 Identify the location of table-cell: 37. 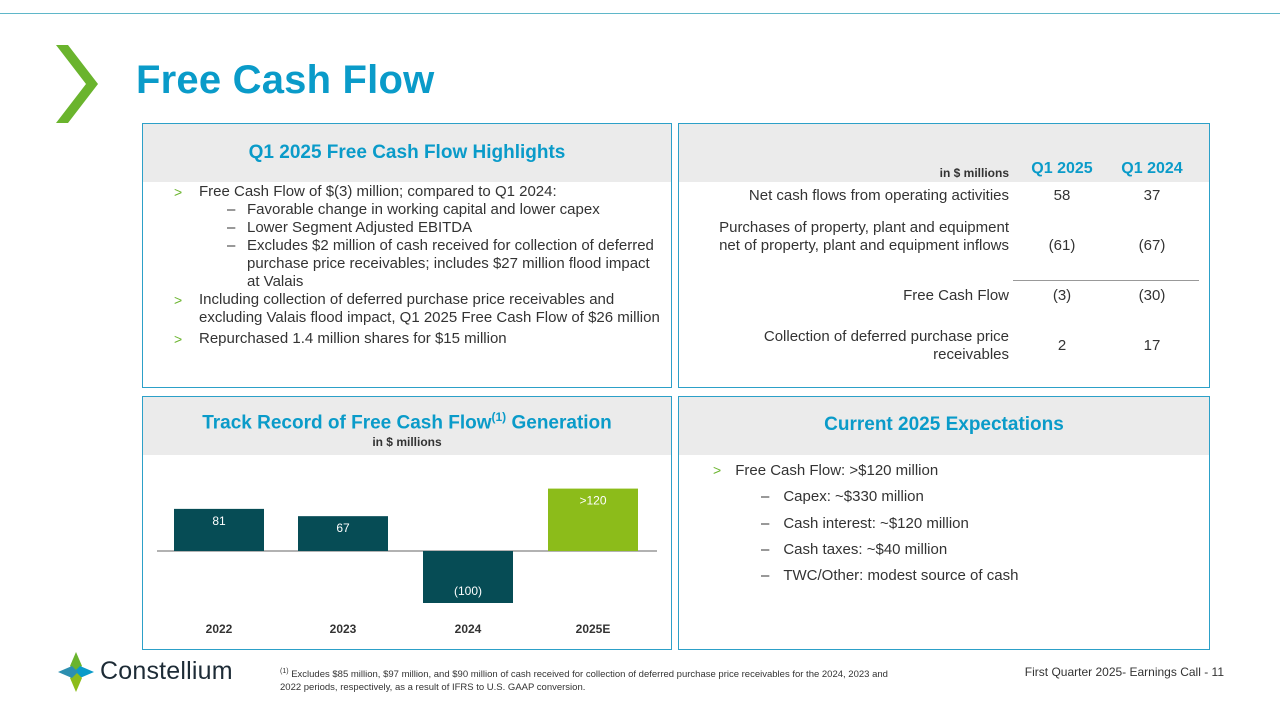
(1152, 195).